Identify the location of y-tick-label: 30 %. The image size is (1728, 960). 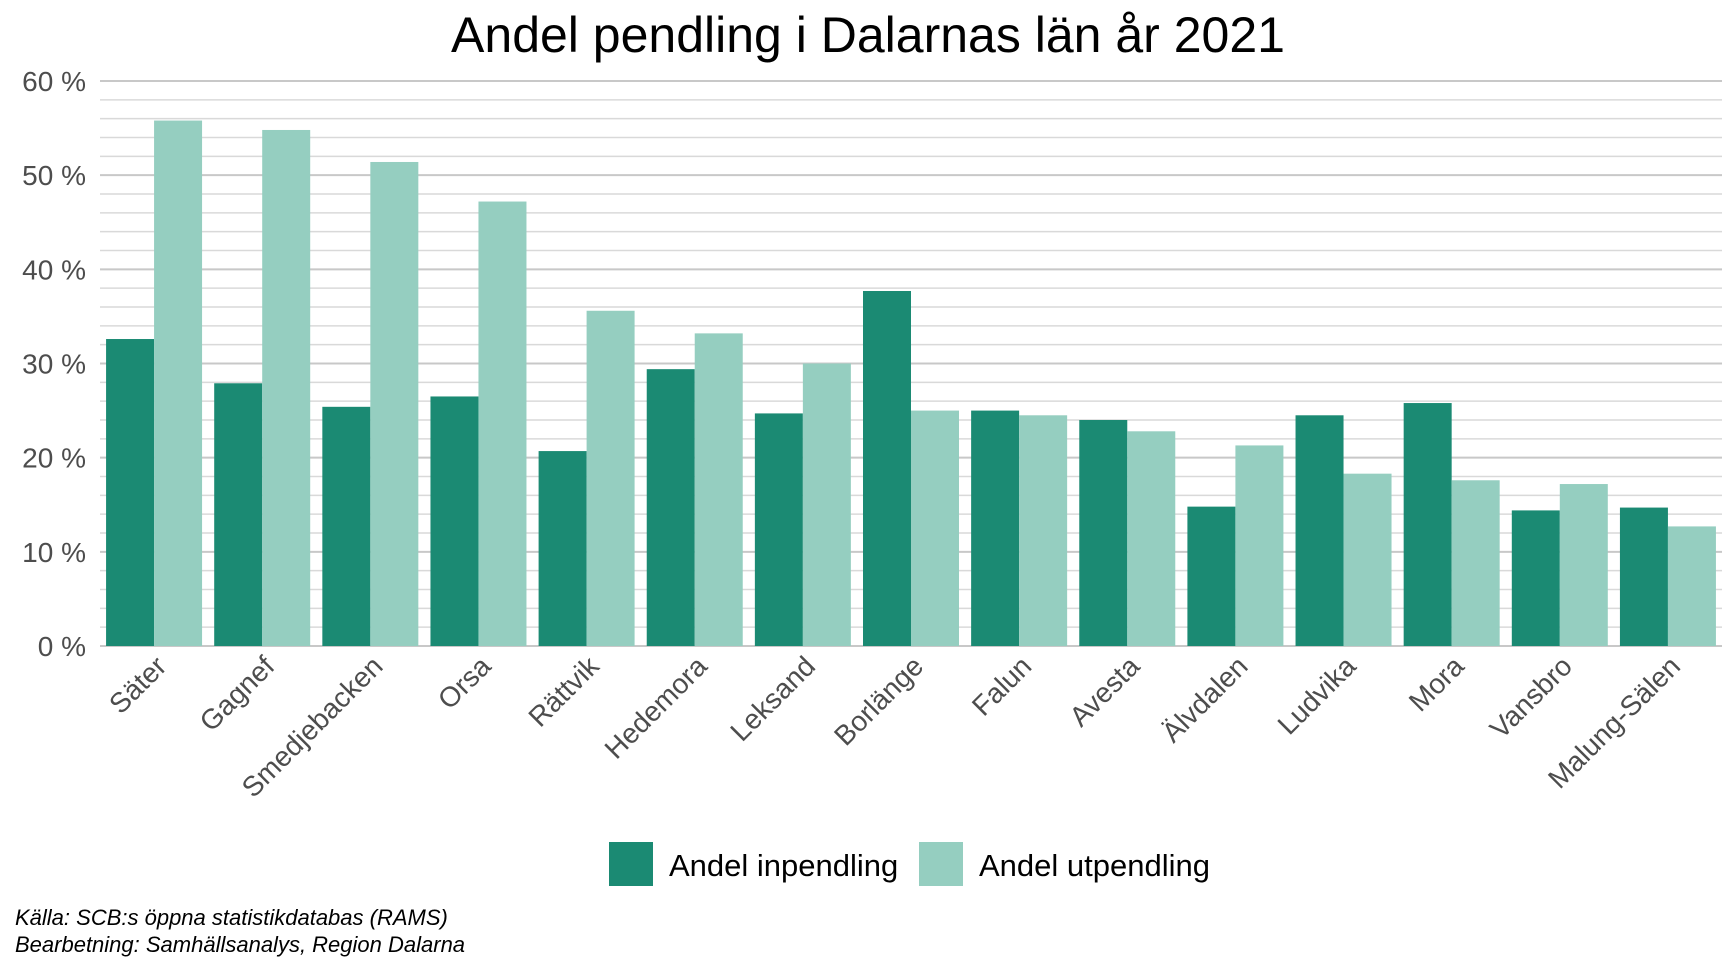
(54, 364).